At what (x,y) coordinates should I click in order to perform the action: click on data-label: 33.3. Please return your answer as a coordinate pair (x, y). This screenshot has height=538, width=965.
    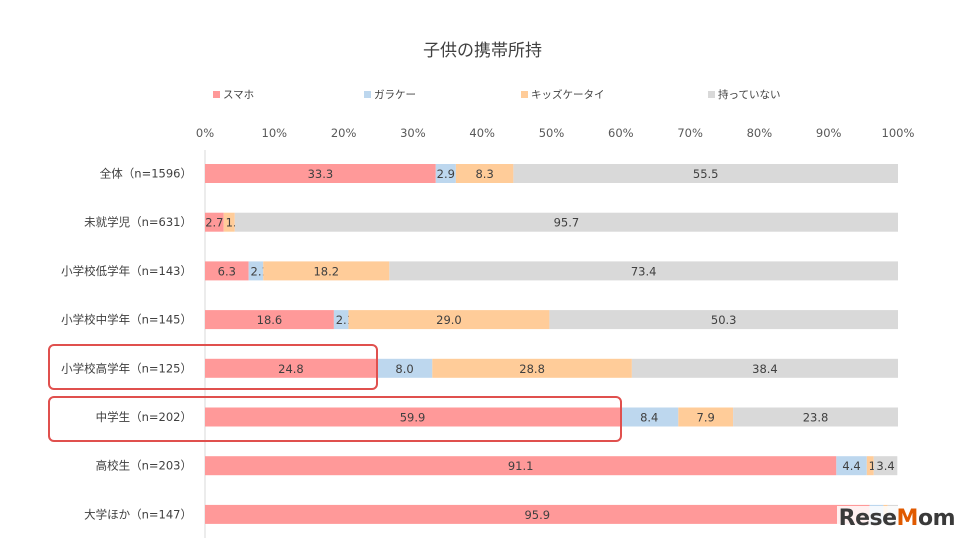
    Looking at the image, I should click on (321, 174).